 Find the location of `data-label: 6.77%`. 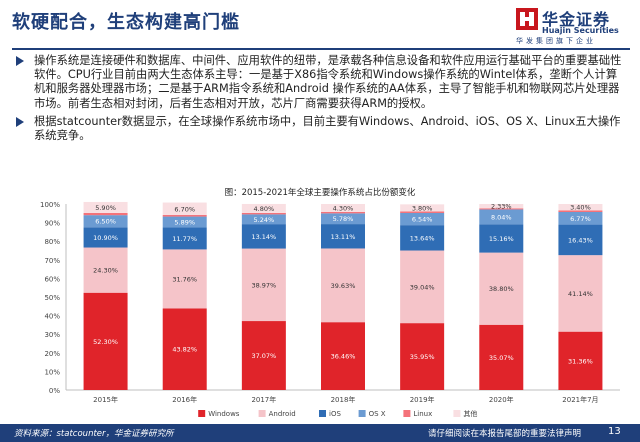

data-label: 6.77% is located at coordinates (580, 219).